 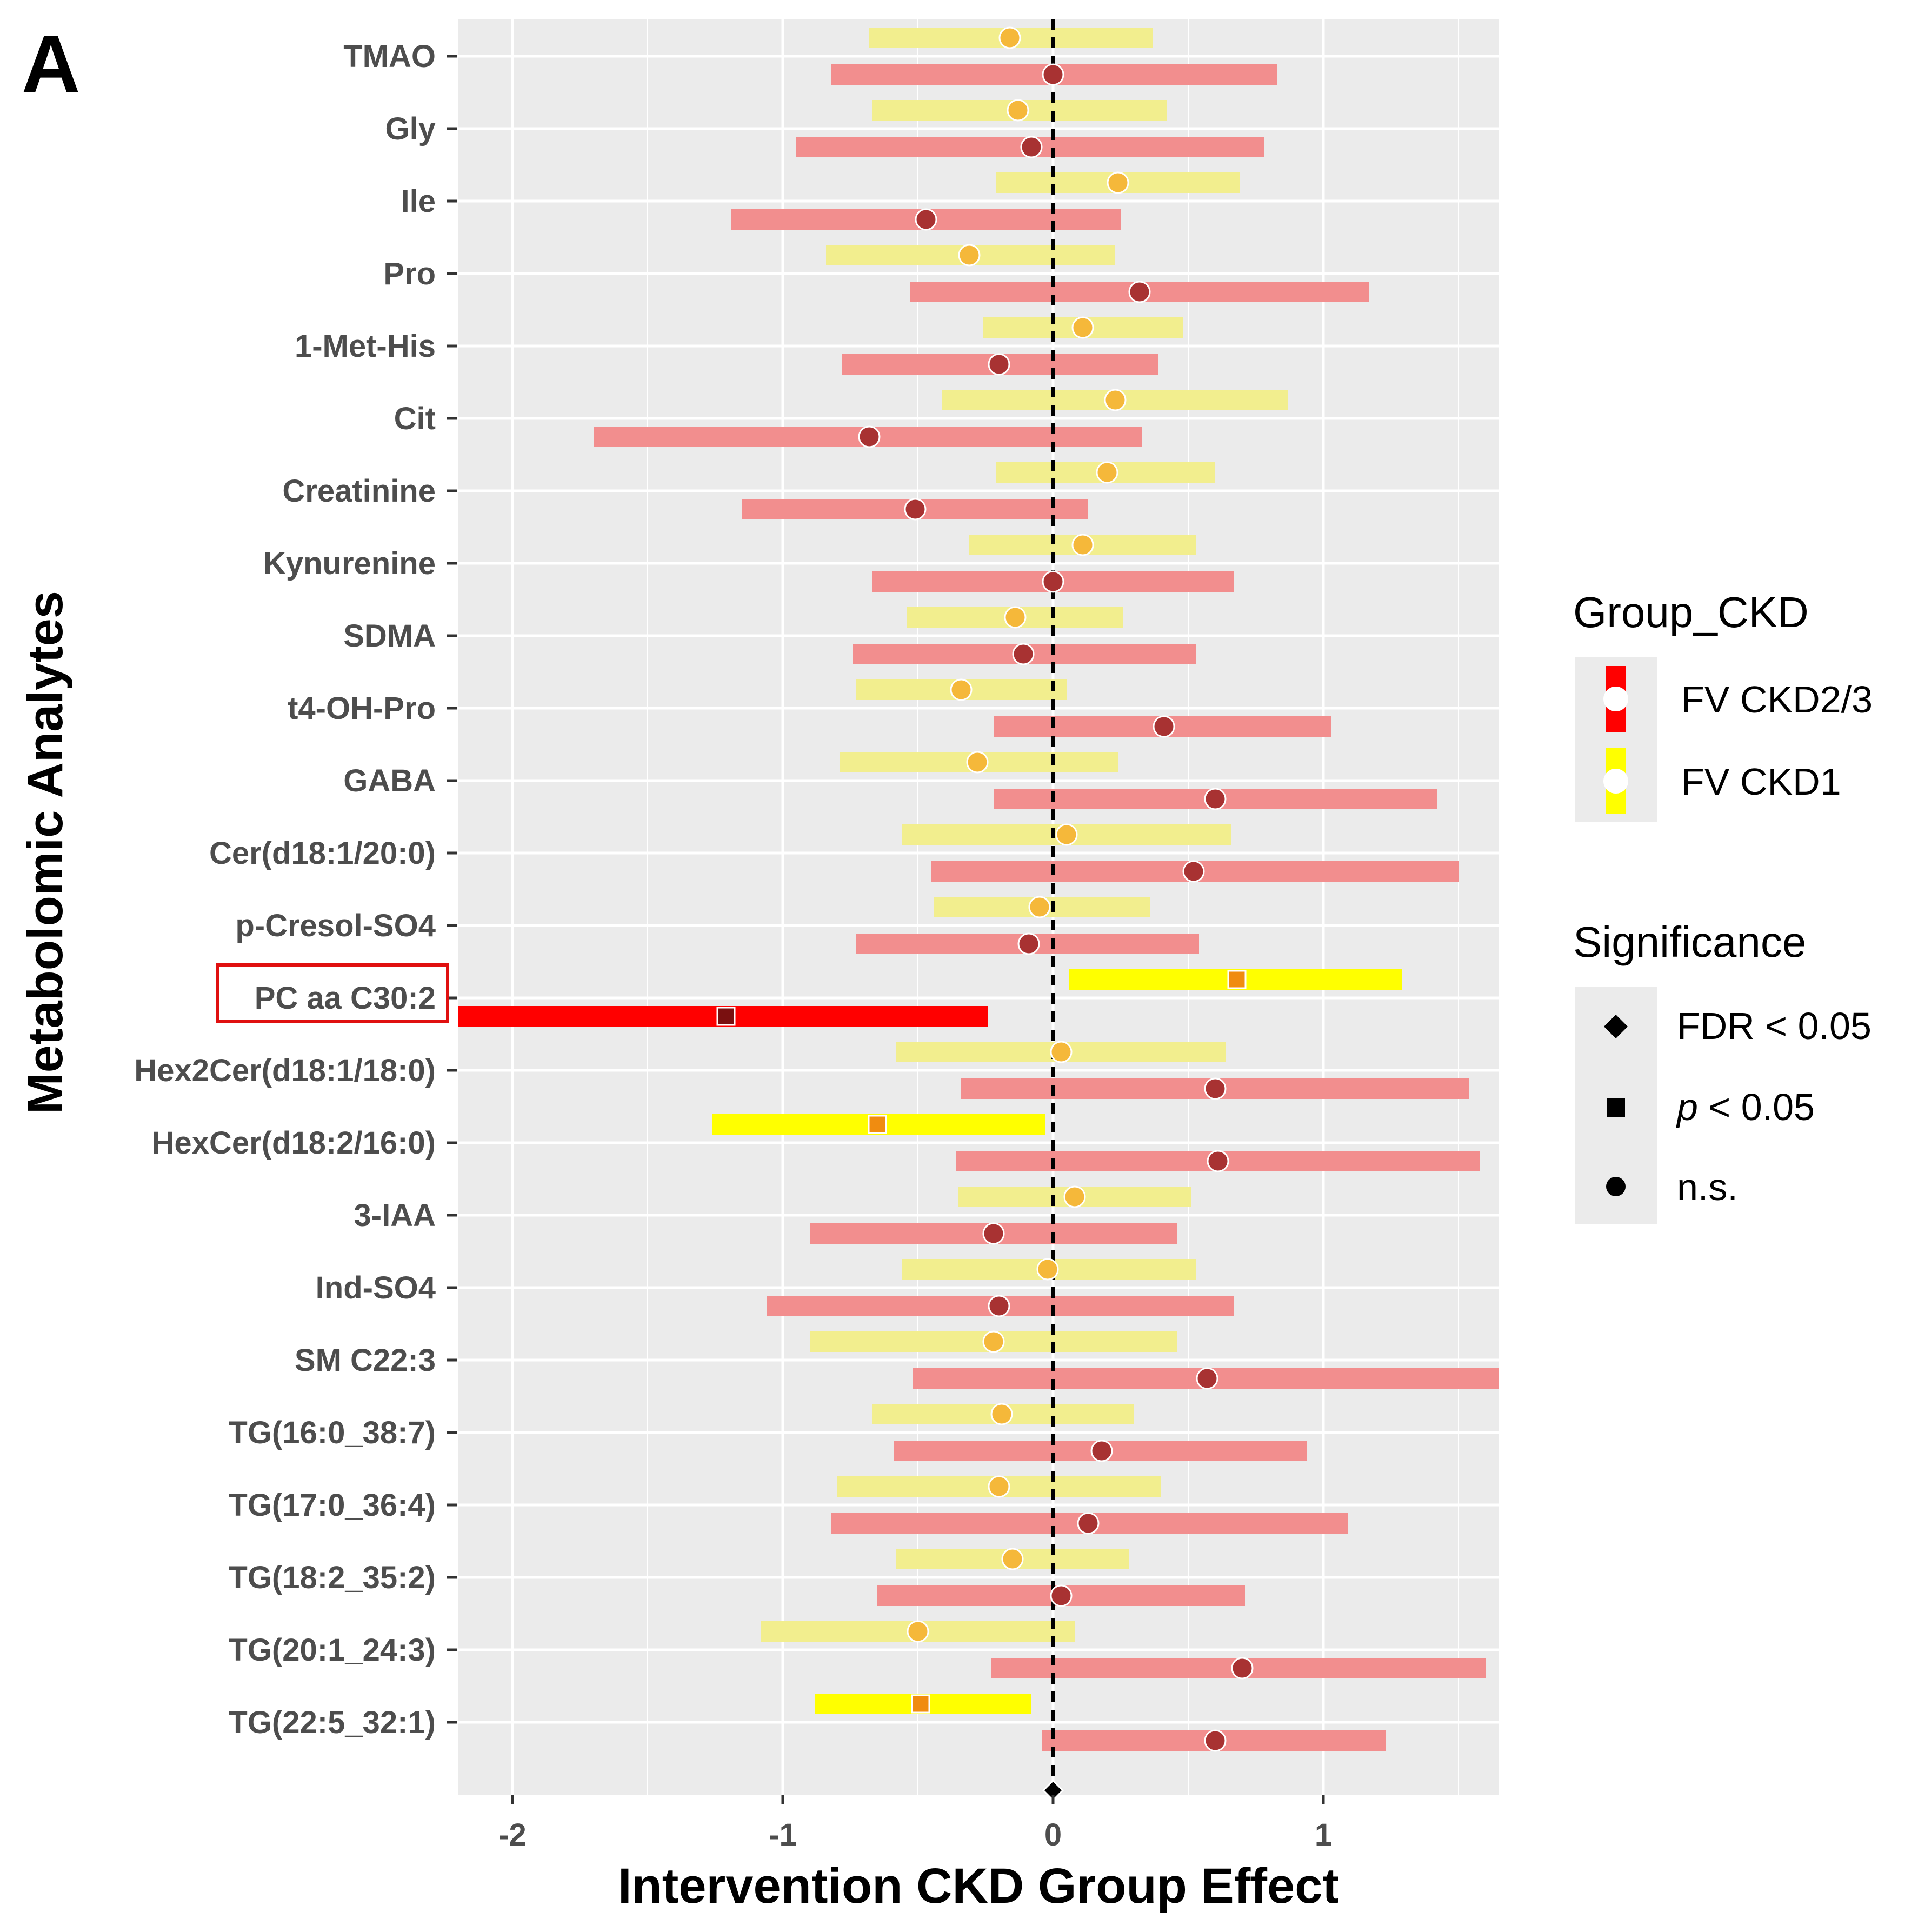 I want to click on panel-letter: A, so click(x=51, y=63).